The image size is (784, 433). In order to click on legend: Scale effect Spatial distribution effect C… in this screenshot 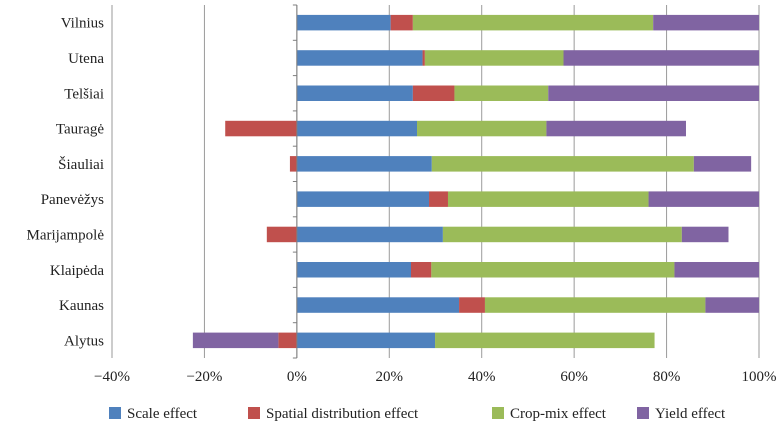, I will do `click(417, 414)`.